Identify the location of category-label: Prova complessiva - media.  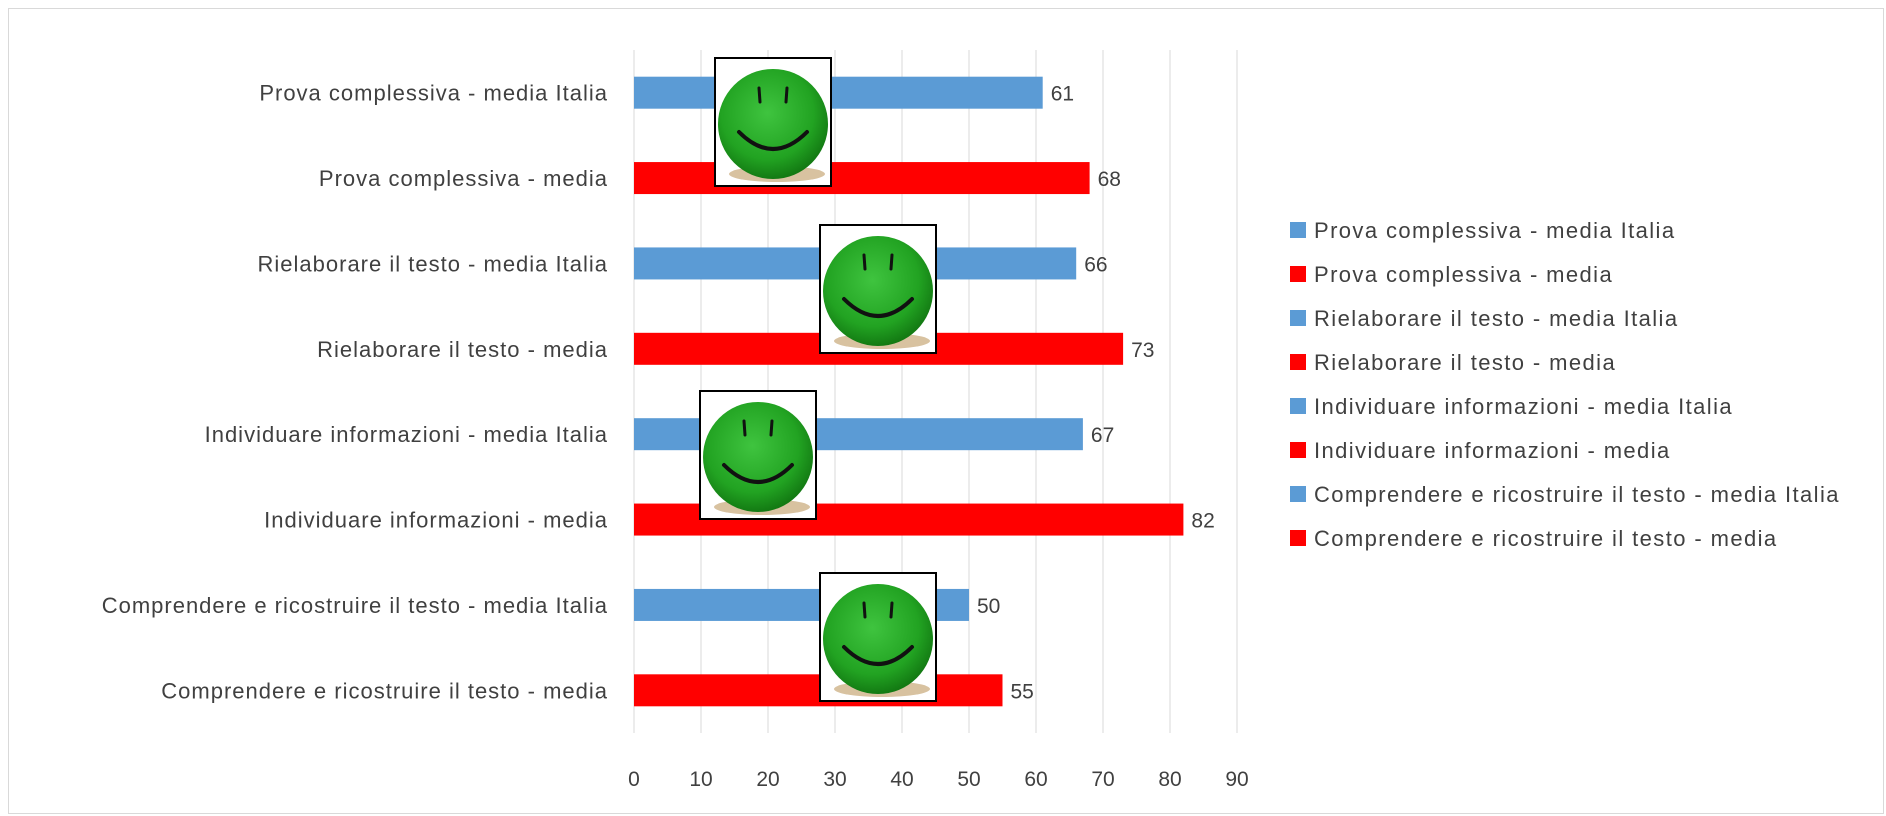
(463, 178).